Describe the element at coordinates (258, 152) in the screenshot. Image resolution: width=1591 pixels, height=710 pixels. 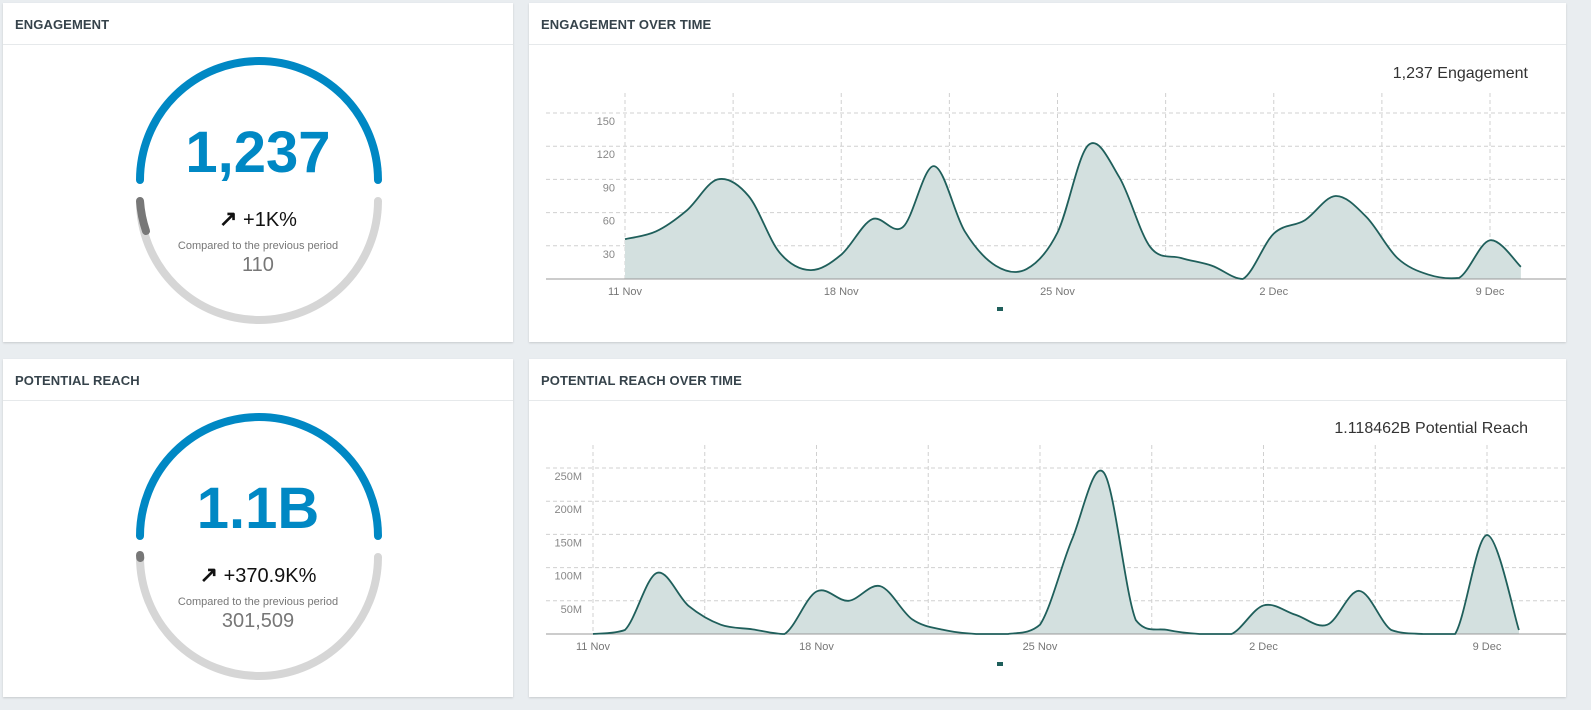
I see `engagement-value: 1,237` at that location.